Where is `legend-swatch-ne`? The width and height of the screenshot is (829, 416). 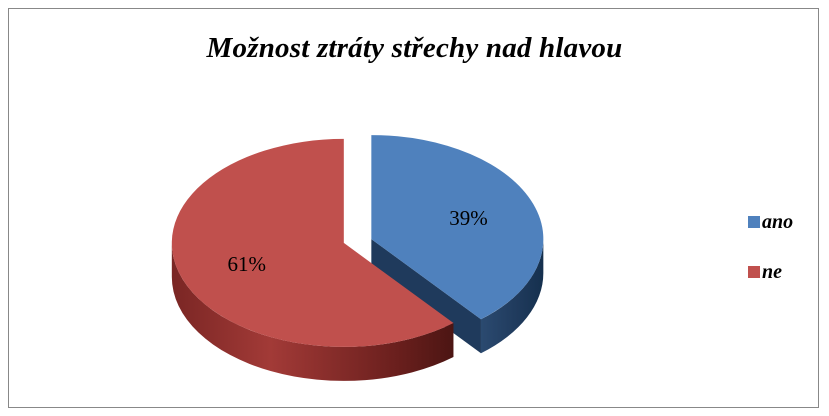
legend-swatch-ne is located at coordinates (754, 272).